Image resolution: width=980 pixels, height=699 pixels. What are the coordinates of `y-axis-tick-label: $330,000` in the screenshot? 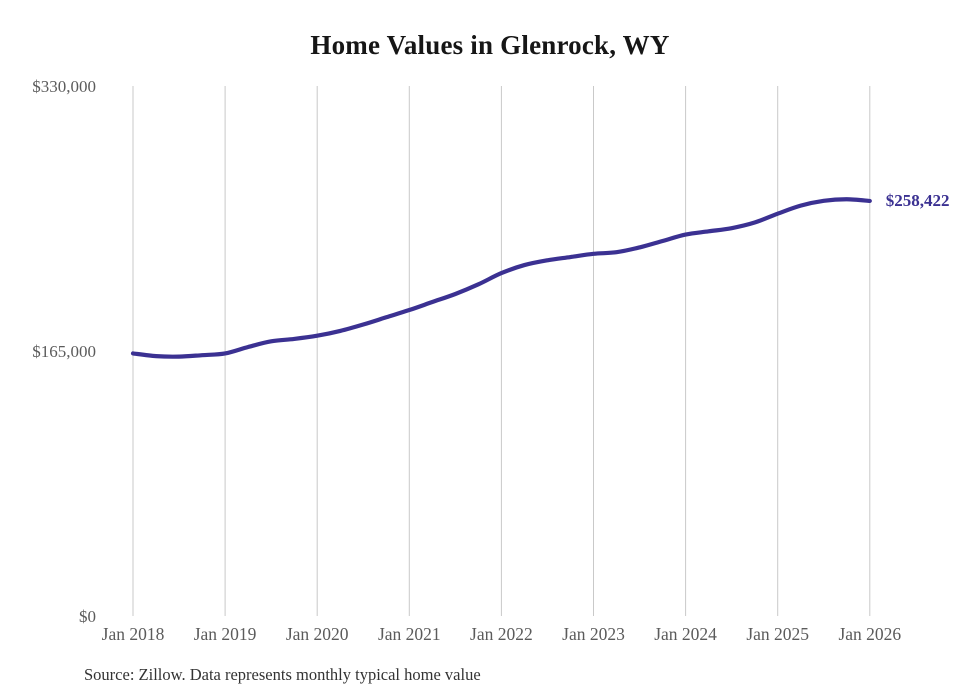 It's located at (64, 86).